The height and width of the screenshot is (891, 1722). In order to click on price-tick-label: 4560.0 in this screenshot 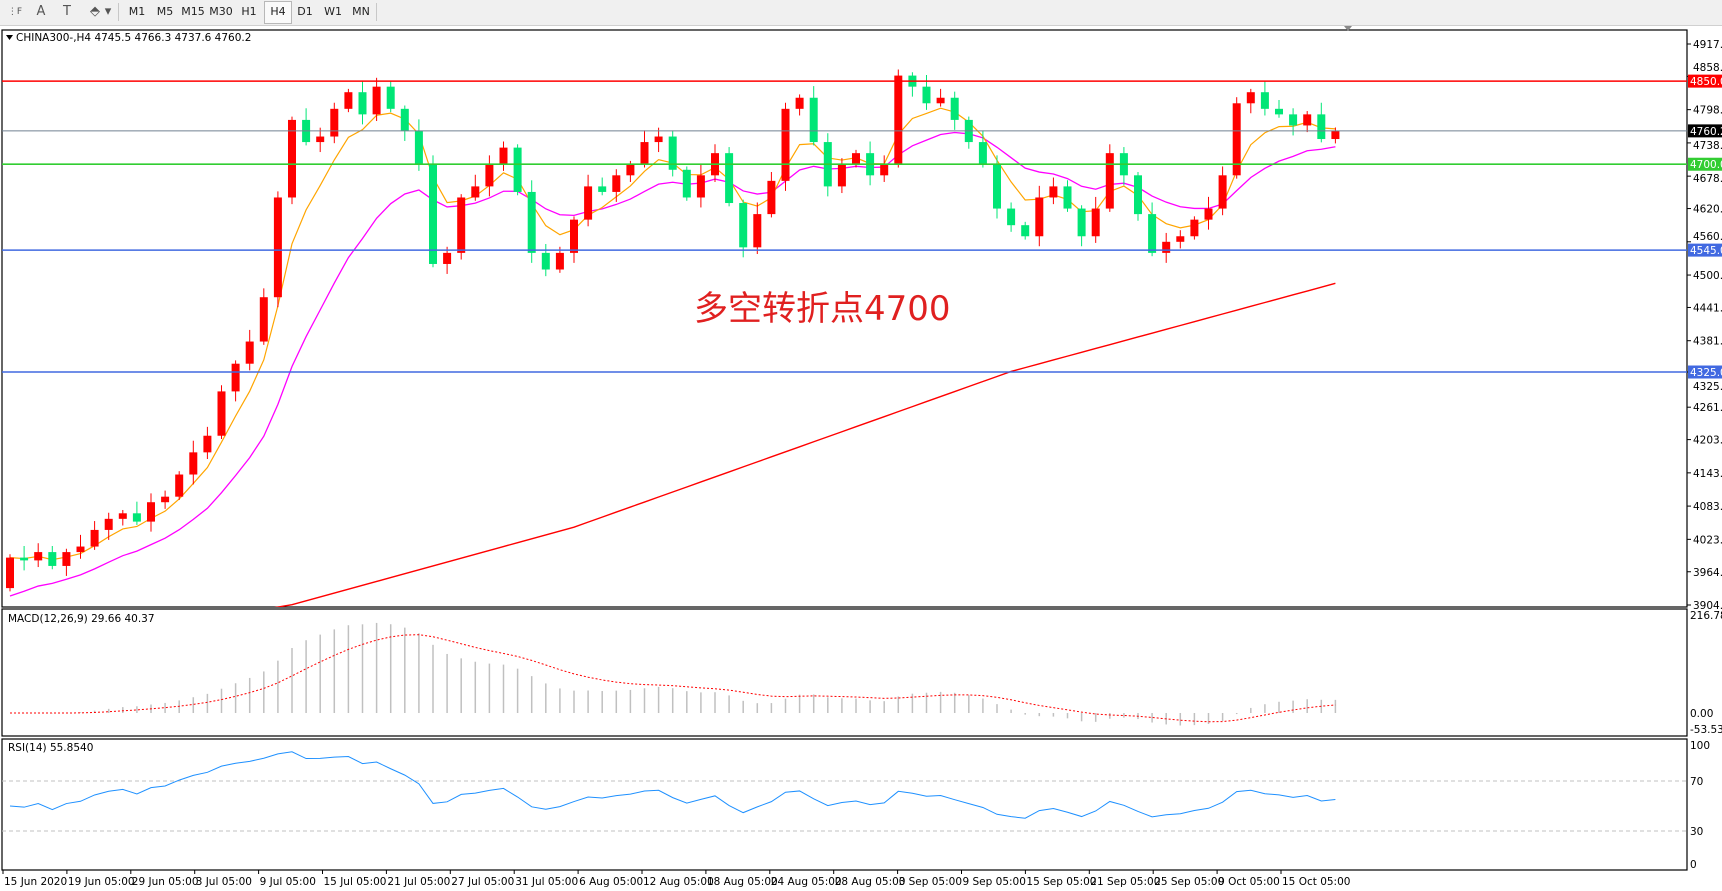, I will do `click(1707, 237)`.